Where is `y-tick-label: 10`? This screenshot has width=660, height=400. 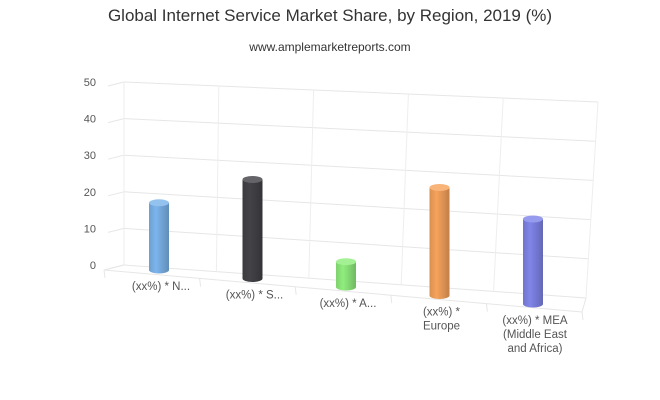 y-tick-label: 10 is located at coordinates (90, 229).